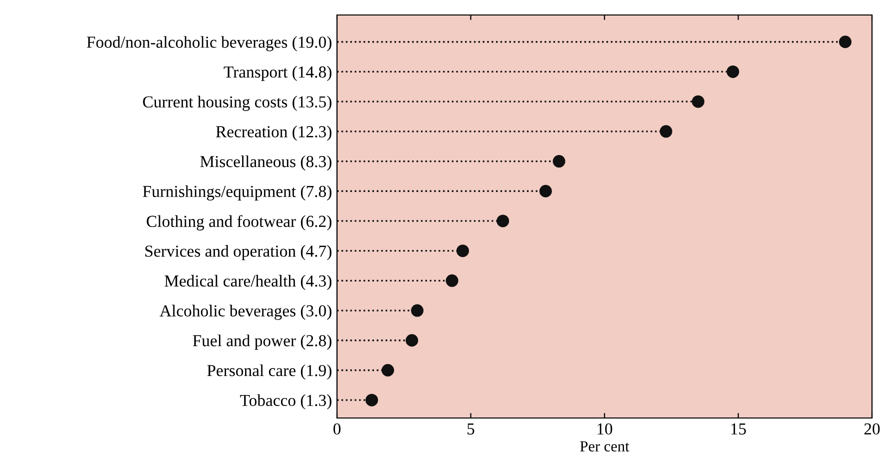 The image size is (882, 455). Describe the element at coordinates (266, 163) in the screenshot. I see `y-tick-label: Miscellaneous (8.3)` at that location.